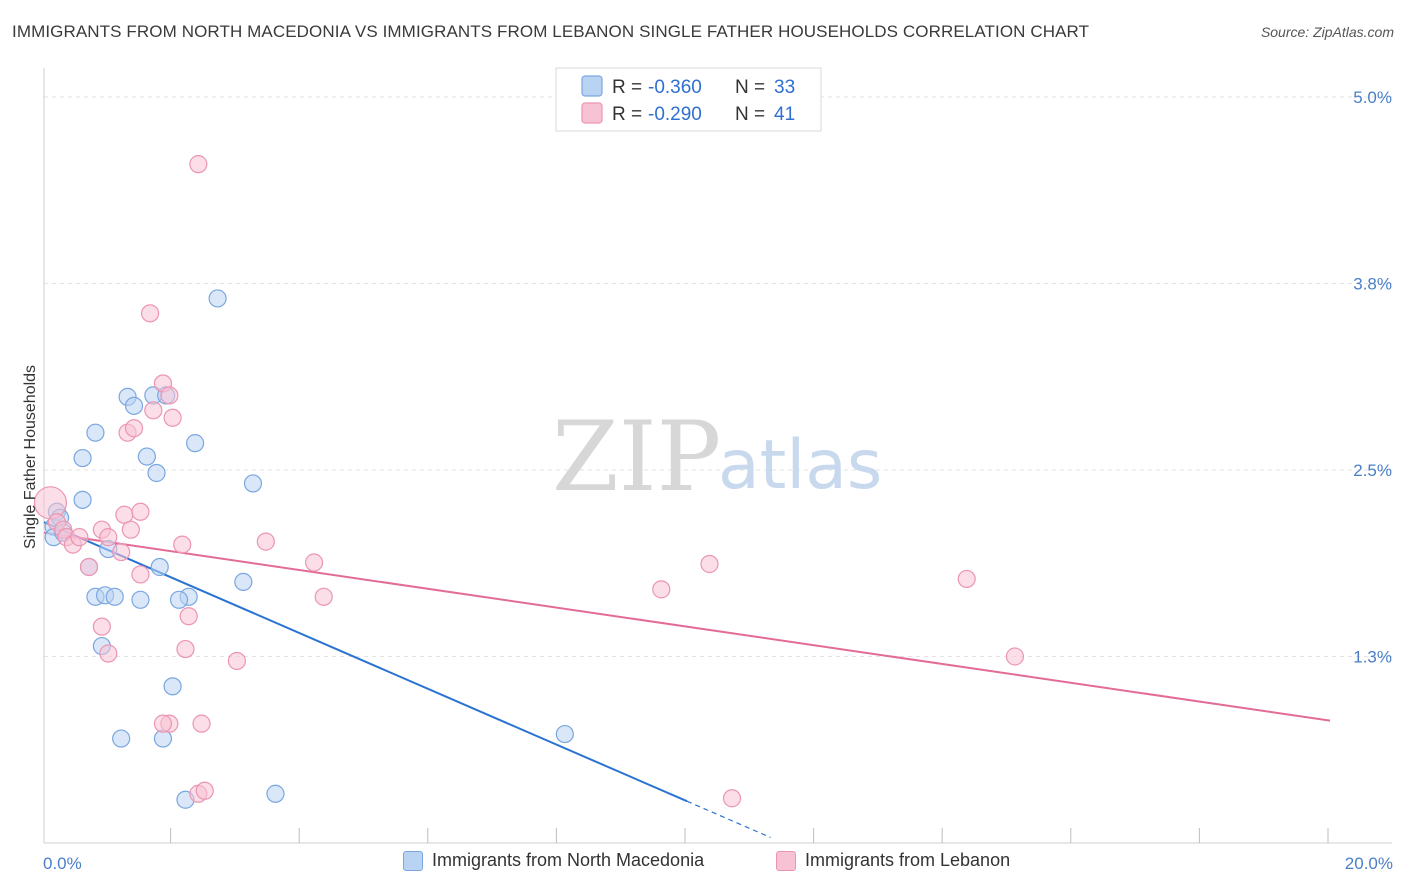 The width and height of the screenshot is (1406, 892). Describe the element at coordinates (784, 114) in the screenshot. I see `legend-n-value-pink: 41` at that location.